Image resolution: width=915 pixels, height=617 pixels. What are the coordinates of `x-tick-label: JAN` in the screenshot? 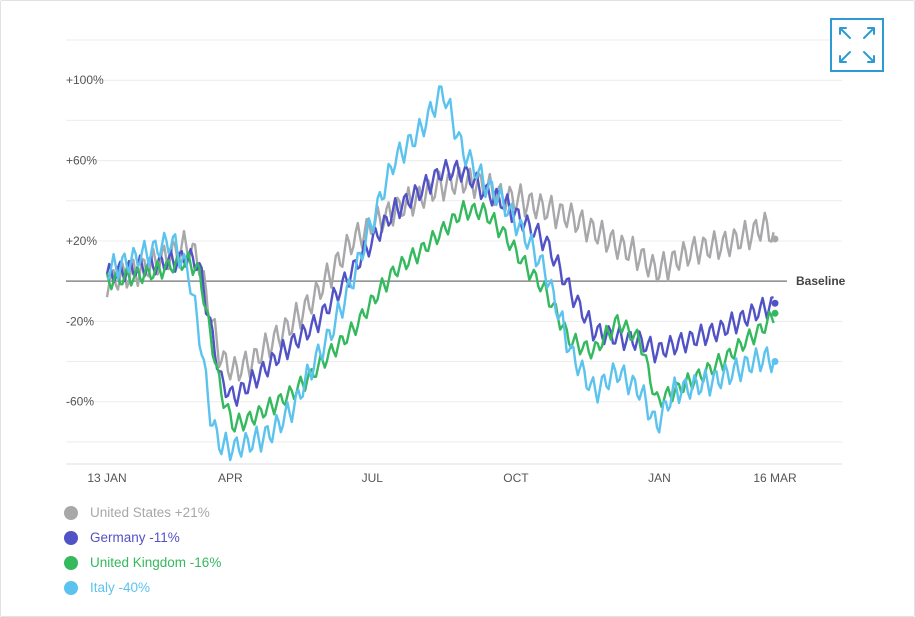 It's located at (659, 478).